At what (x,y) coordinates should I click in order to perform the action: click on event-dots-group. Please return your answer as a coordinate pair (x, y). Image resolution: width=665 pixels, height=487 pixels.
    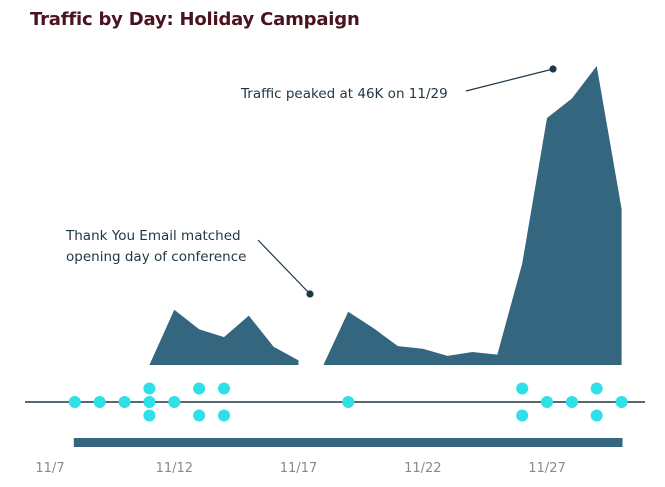
    Looking at the image, I should click on (348, 402).